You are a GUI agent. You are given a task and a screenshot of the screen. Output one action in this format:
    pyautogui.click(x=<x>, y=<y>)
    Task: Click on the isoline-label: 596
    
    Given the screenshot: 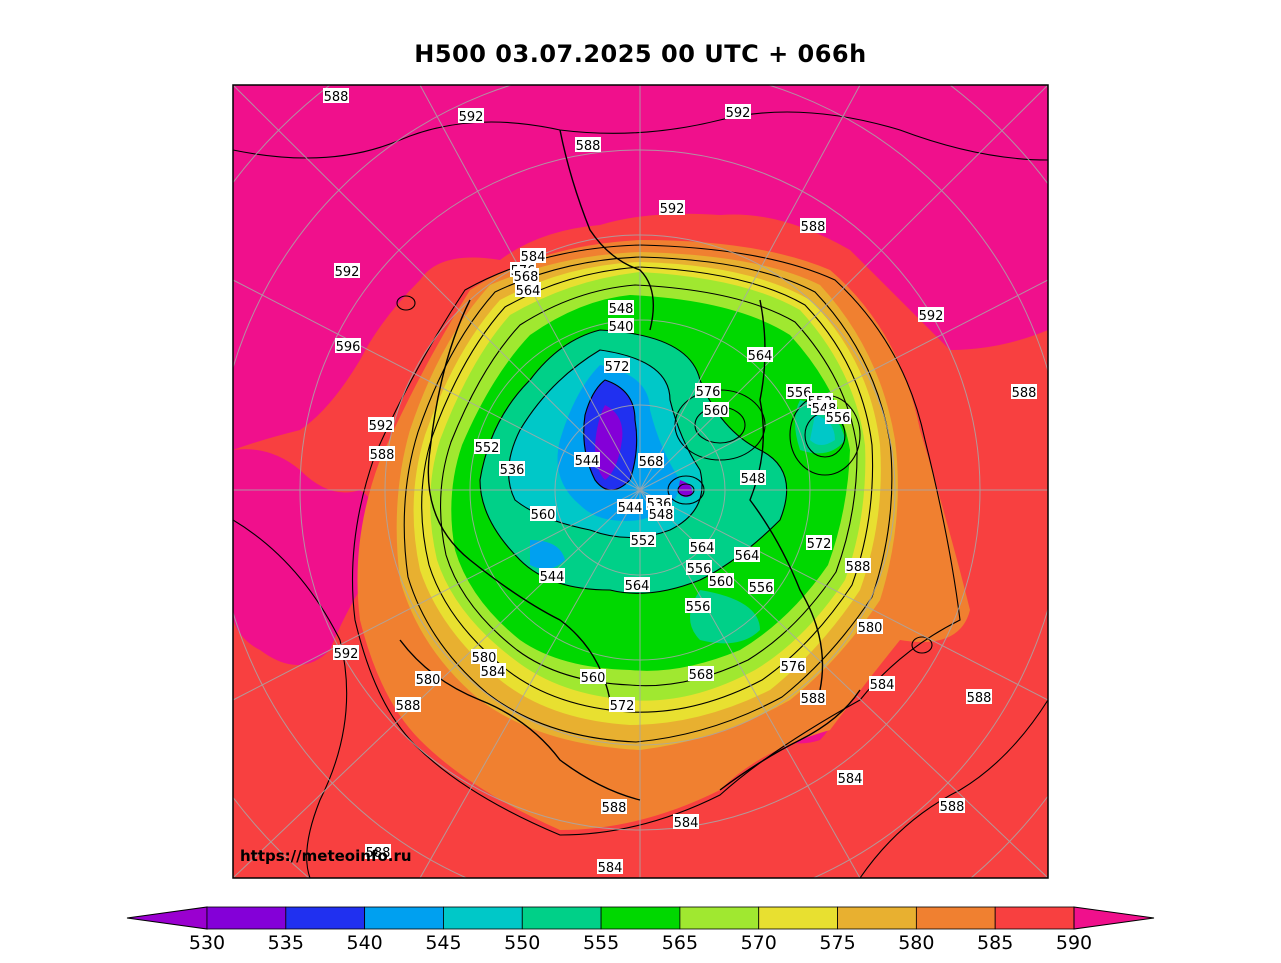 What is the action you would take?
    pyautogui.click(x=348, y=346)
    